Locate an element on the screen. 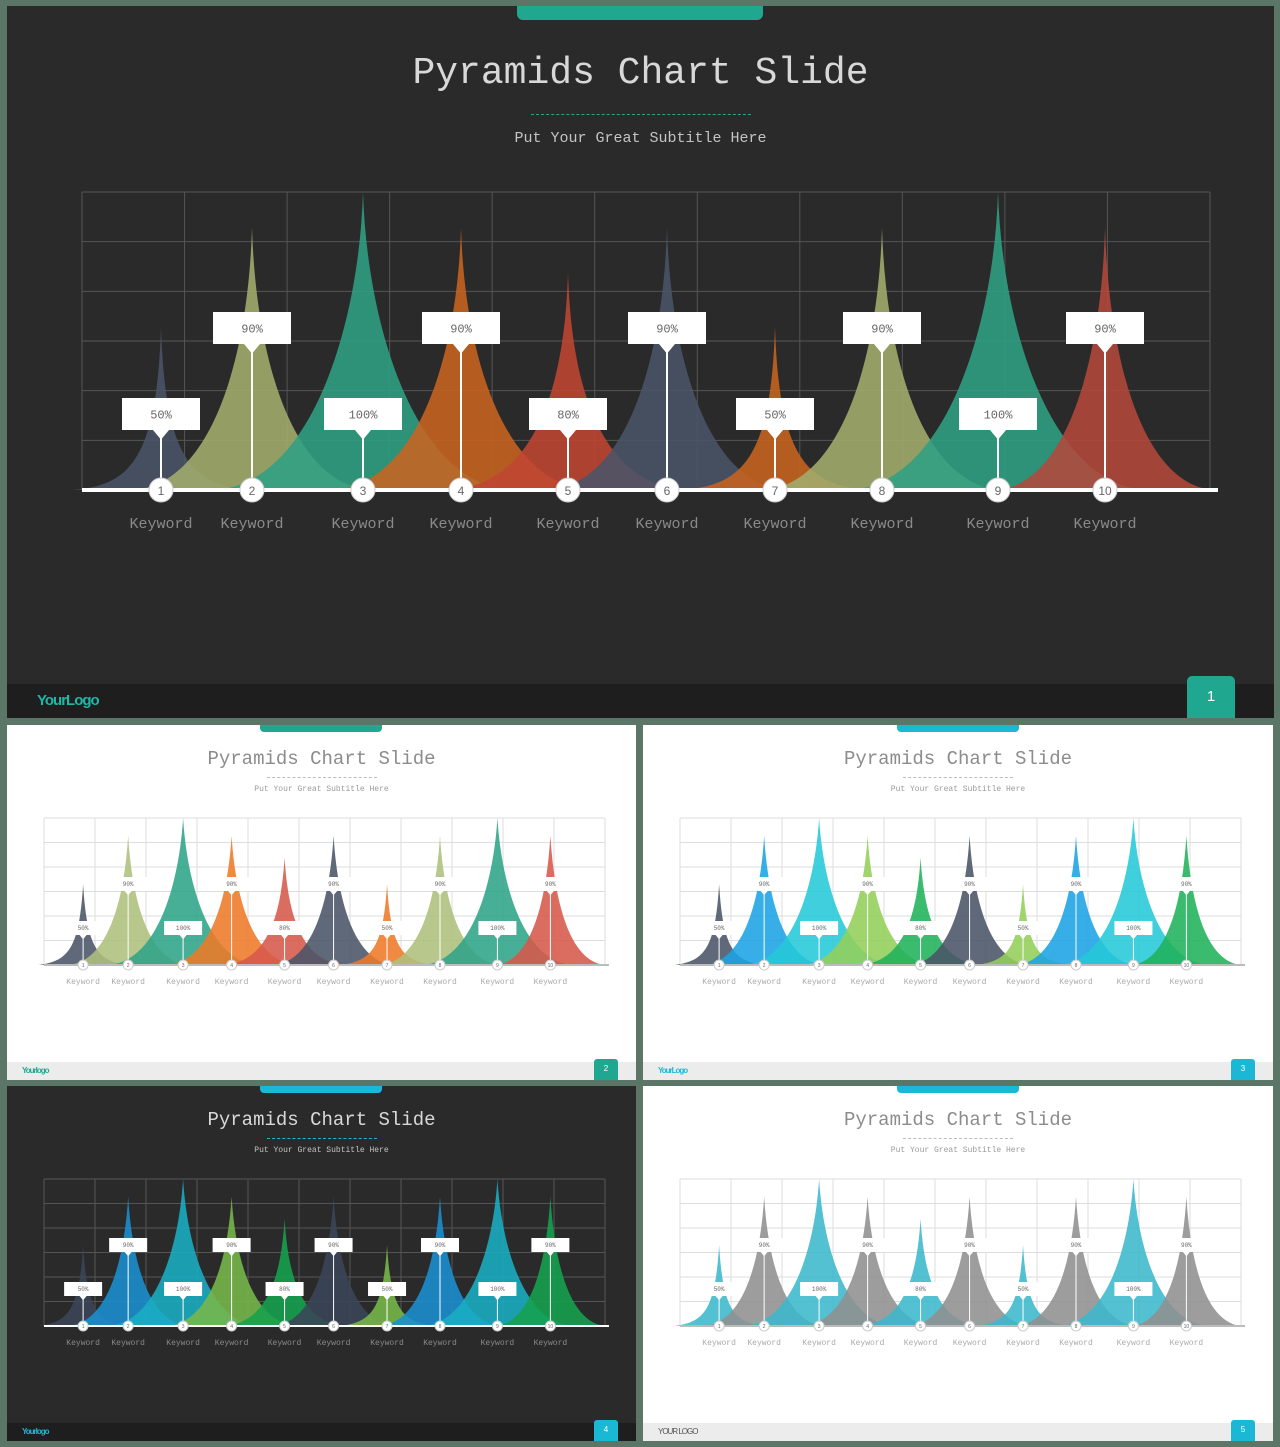  slide-4-logo: Yourlogo is located at coordinates (35, 1431).